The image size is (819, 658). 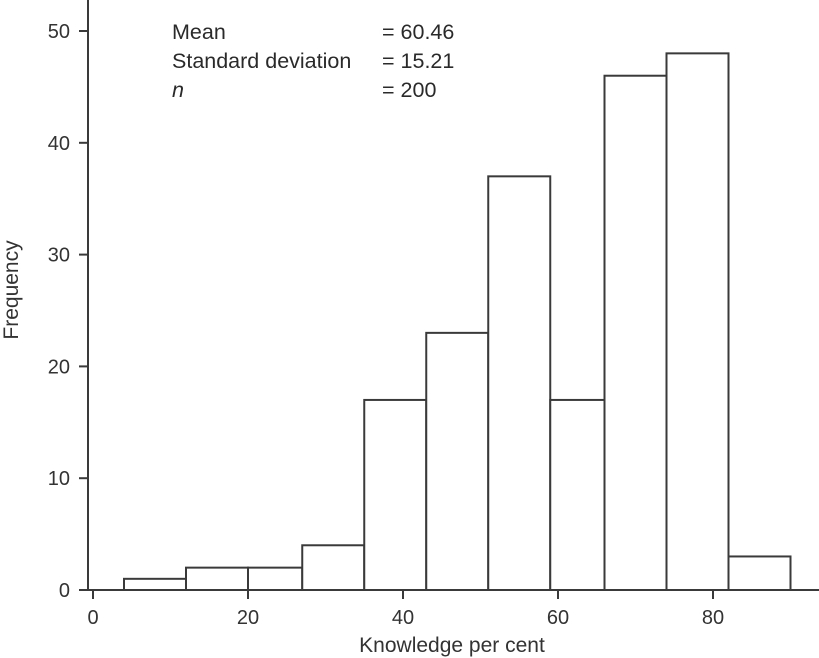 What do you see at coordinates (59, 32) in the screenshot?
I see `y-tick-label: 50` at bounding box center [59, 32].